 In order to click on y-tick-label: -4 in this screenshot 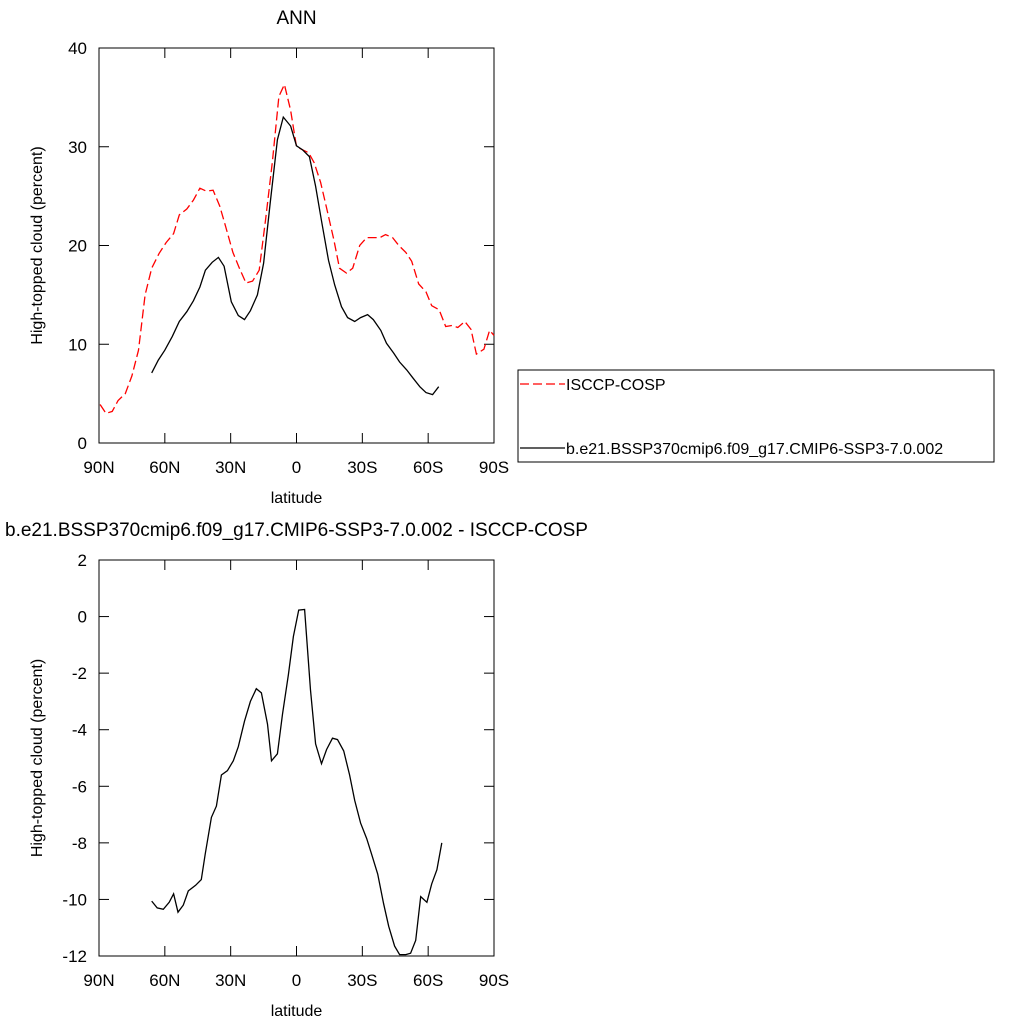, I will do `click(79, 730)`.